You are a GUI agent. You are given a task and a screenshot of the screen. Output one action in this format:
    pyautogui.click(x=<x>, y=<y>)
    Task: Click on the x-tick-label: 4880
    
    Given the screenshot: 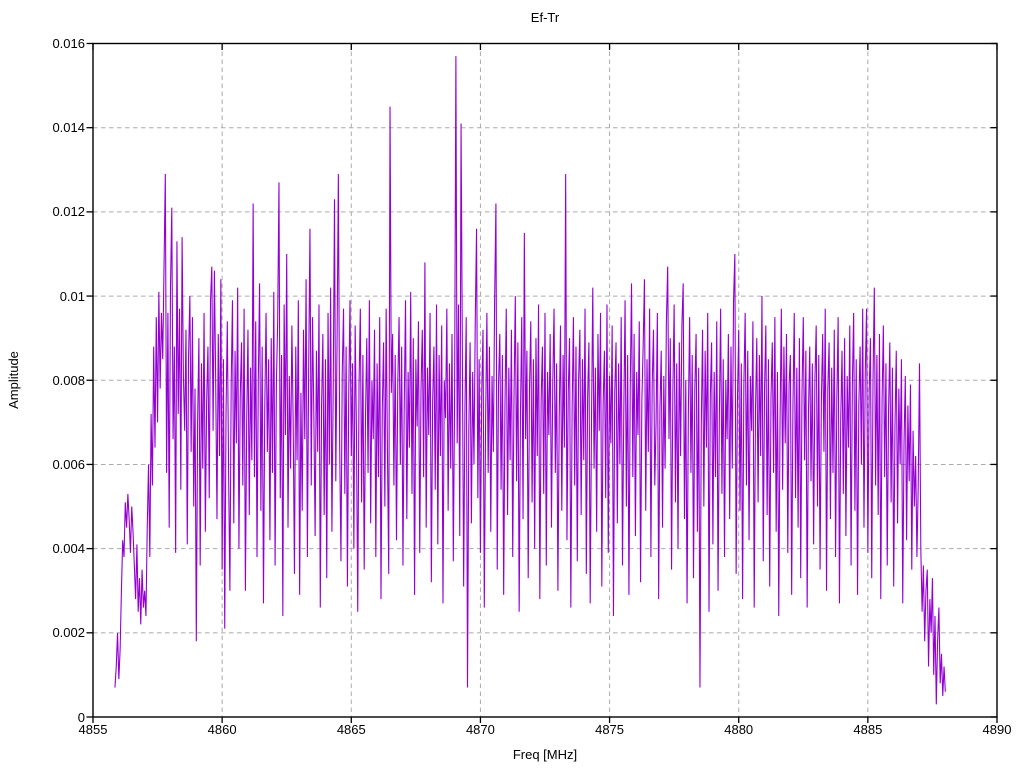 What is the action you would take?
    pyautogui.click(x=739, y=729)
    